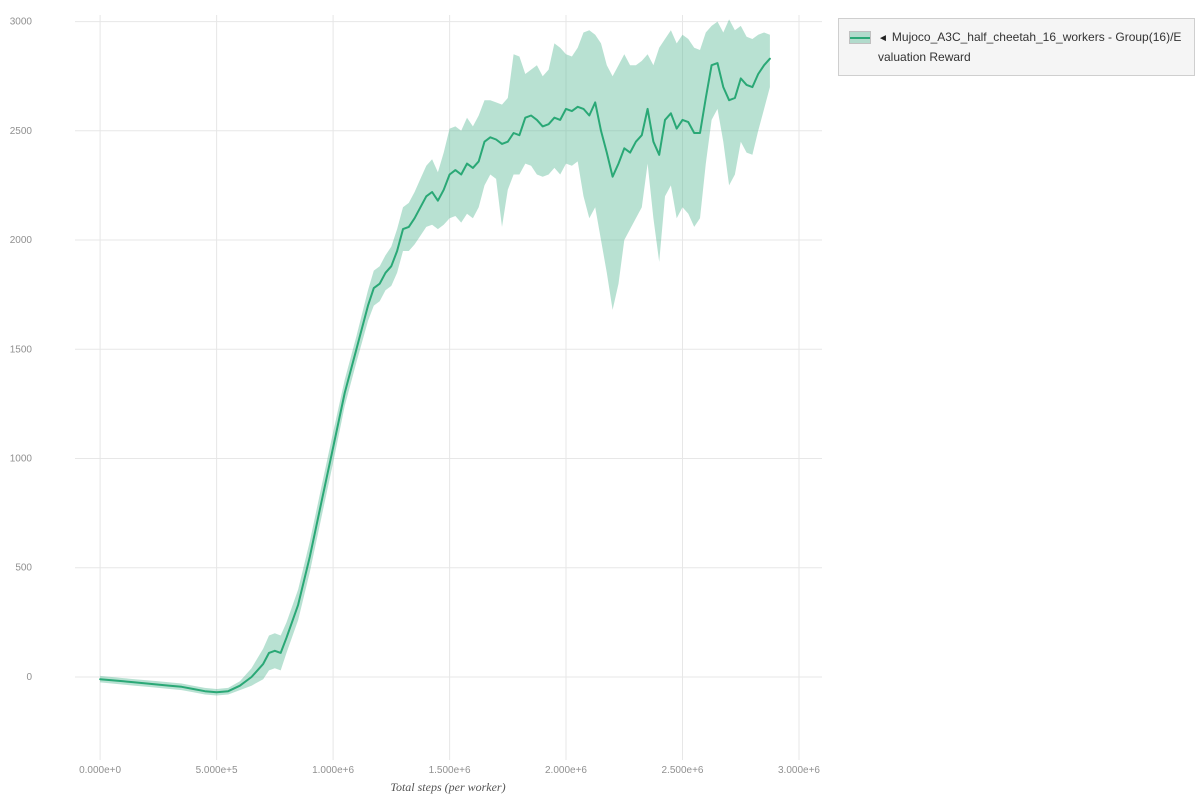 This screenshot has height=800, width=1200. What do you see at coordinates (21, 240) in the screenshot?
I see `y-tick-label: 2000` at bounding box center [21, 240].